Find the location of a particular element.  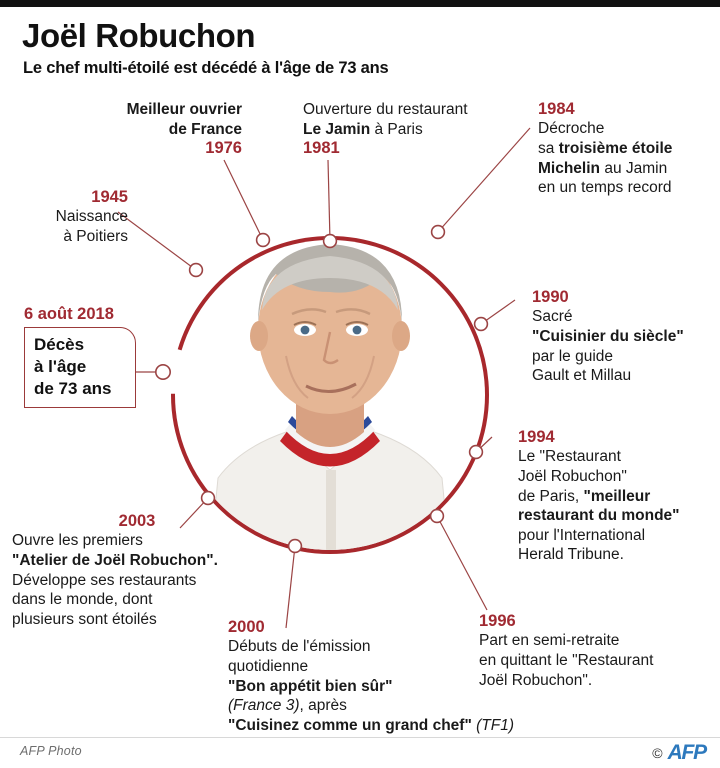

afp-photo-credit: AFP Photo is located at coordinates (51, 751).